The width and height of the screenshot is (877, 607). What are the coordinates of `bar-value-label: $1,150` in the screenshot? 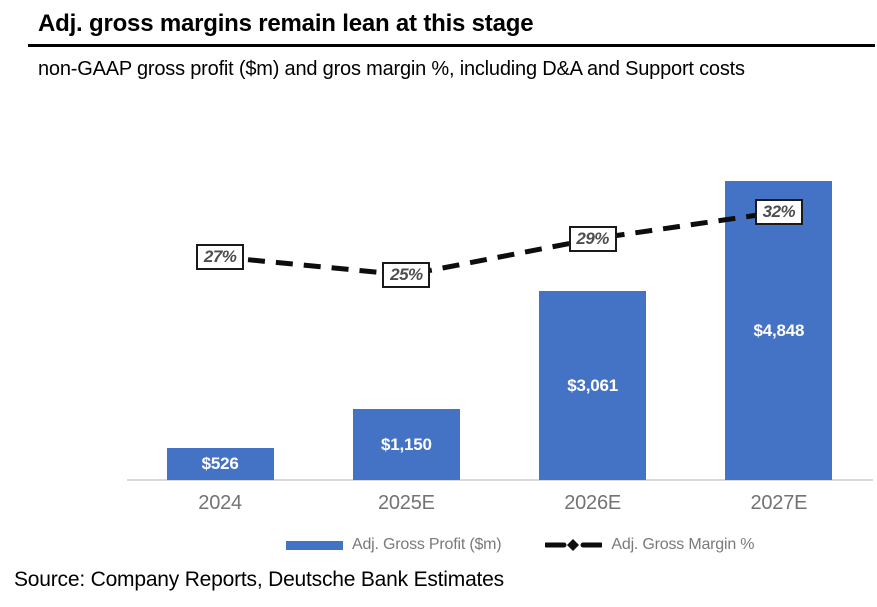 It's located at (406, 444).